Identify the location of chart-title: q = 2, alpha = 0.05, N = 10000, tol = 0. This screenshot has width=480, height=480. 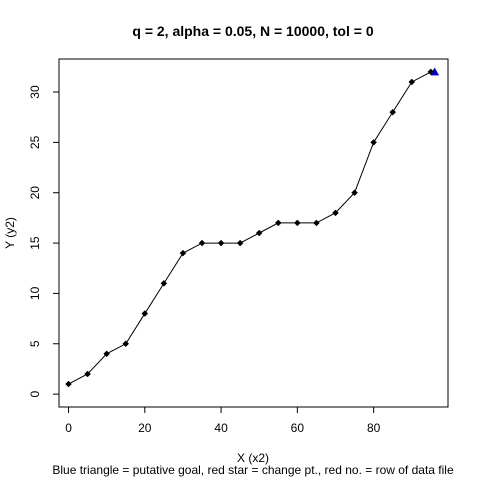
(252, 31).